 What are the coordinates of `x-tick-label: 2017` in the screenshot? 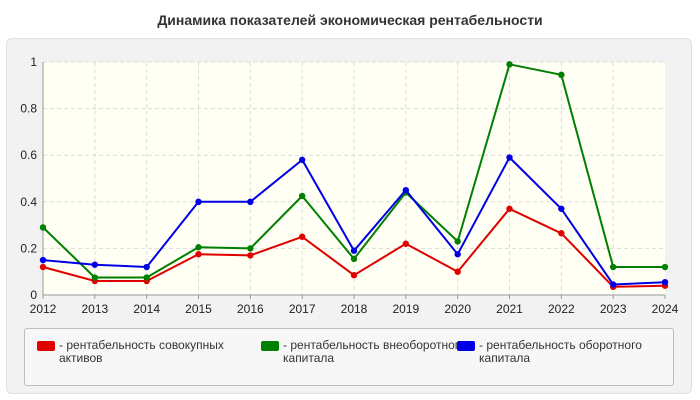 It's located at (302, 309).